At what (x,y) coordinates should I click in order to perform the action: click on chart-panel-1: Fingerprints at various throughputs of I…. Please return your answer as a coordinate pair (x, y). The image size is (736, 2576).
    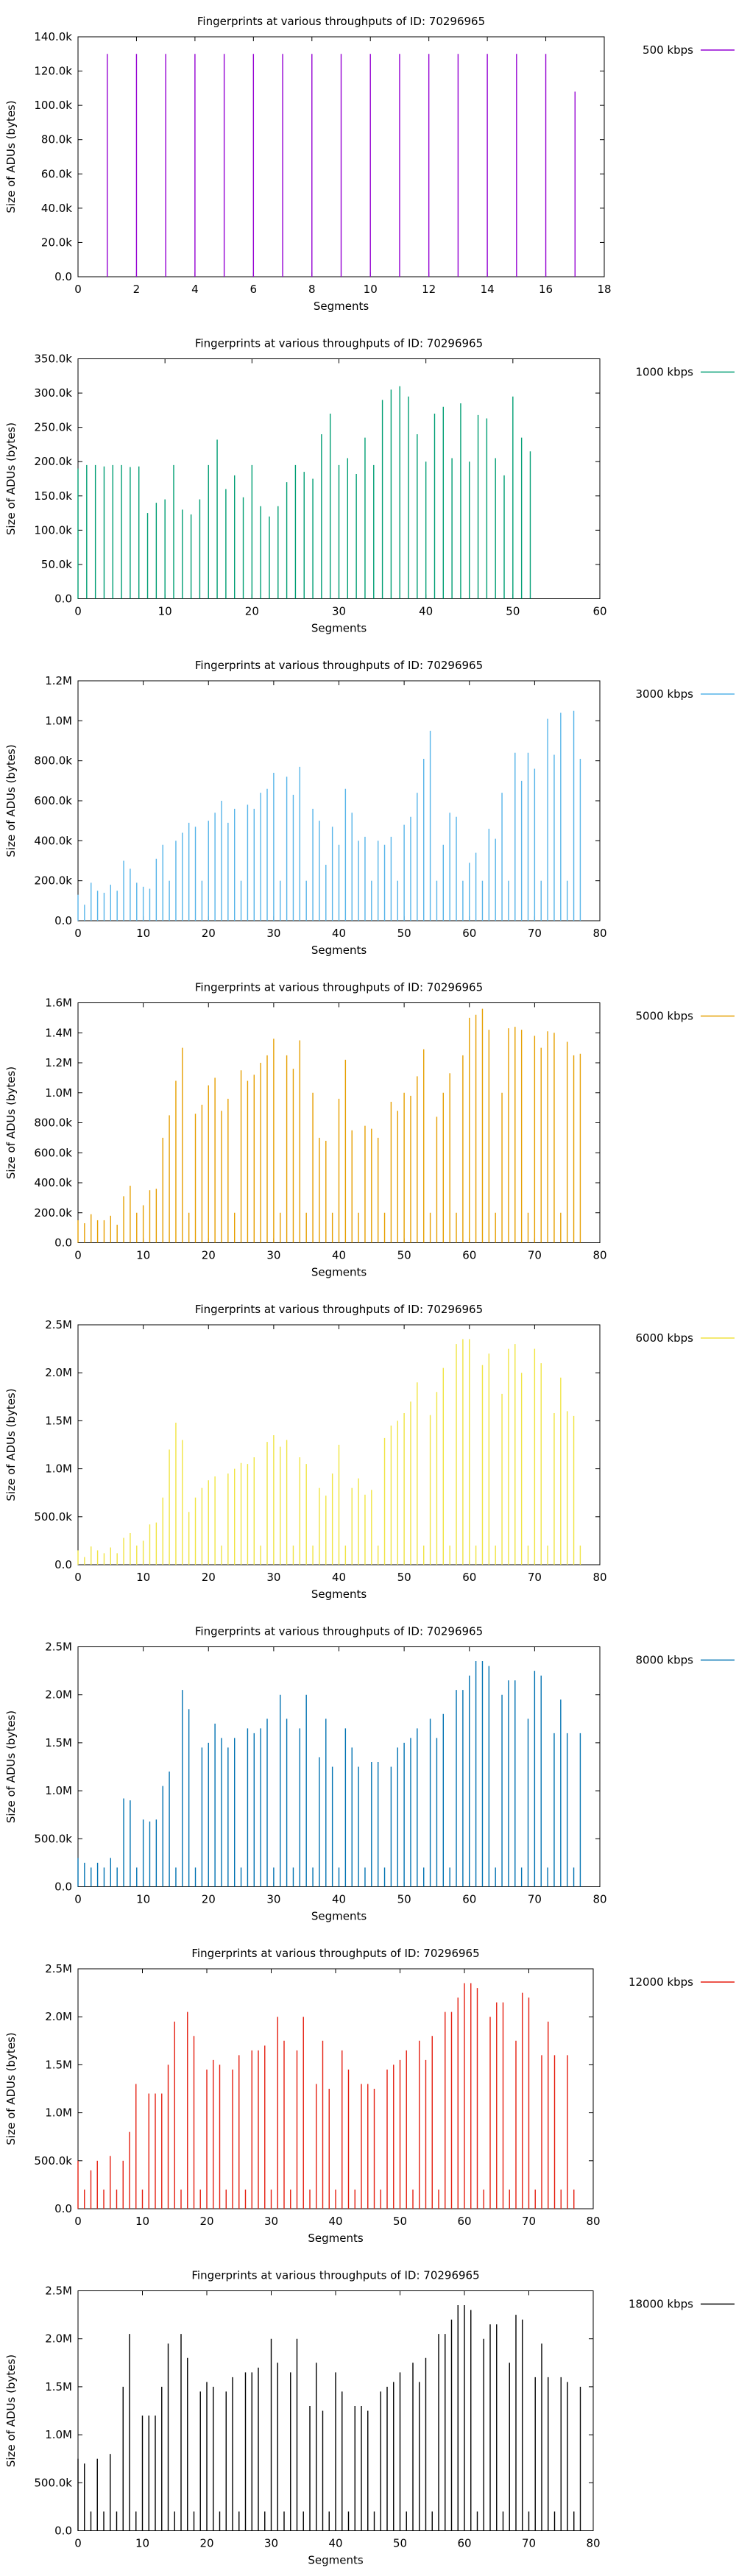
    Looking at the image, I should click on (369, 164).